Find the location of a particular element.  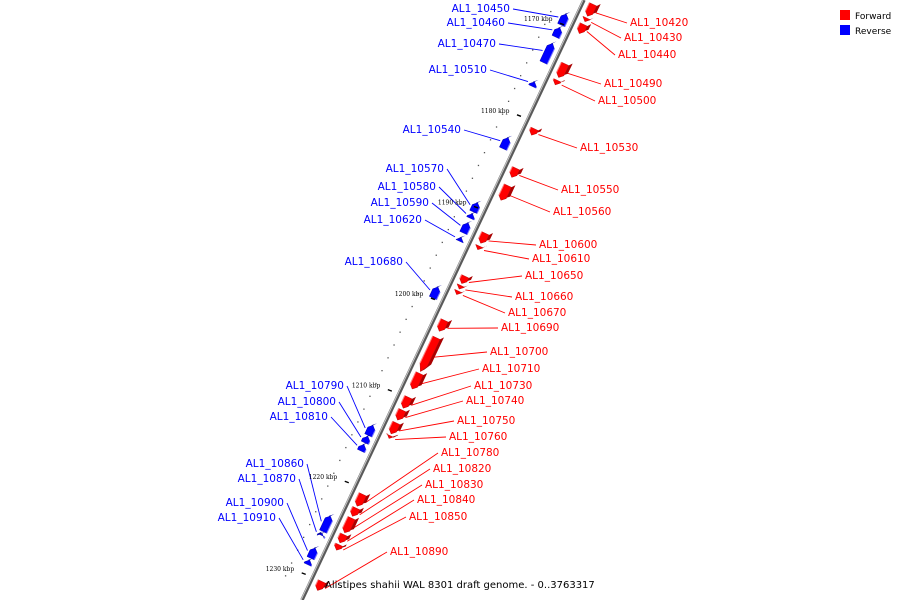

gene-label: AL1_10780 is located at coordinates (470, 453).